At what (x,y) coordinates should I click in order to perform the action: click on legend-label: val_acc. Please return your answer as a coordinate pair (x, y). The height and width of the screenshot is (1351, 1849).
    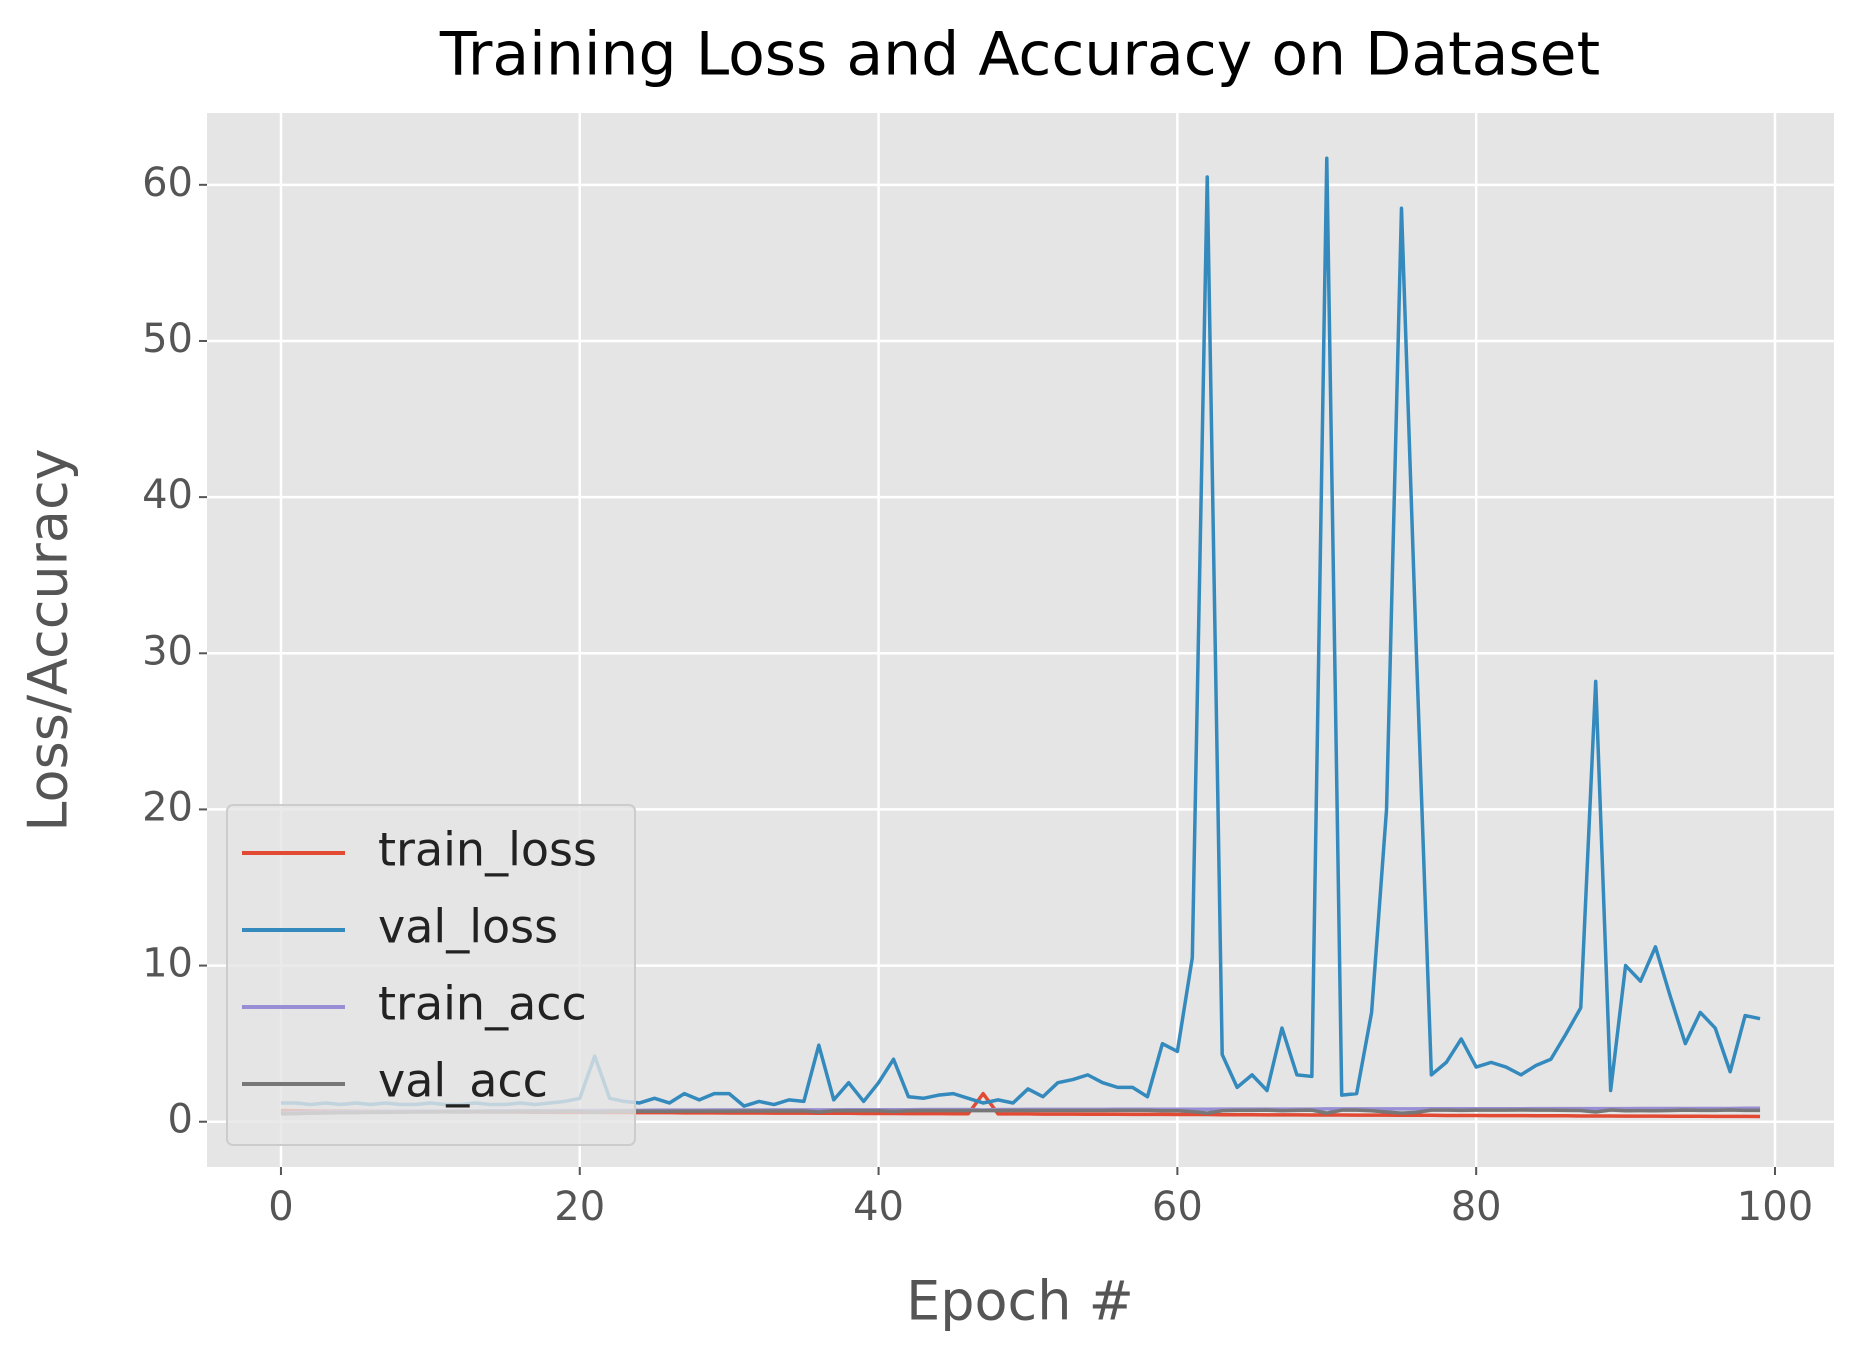
    Looking at the image, I should click on (463, 1081).